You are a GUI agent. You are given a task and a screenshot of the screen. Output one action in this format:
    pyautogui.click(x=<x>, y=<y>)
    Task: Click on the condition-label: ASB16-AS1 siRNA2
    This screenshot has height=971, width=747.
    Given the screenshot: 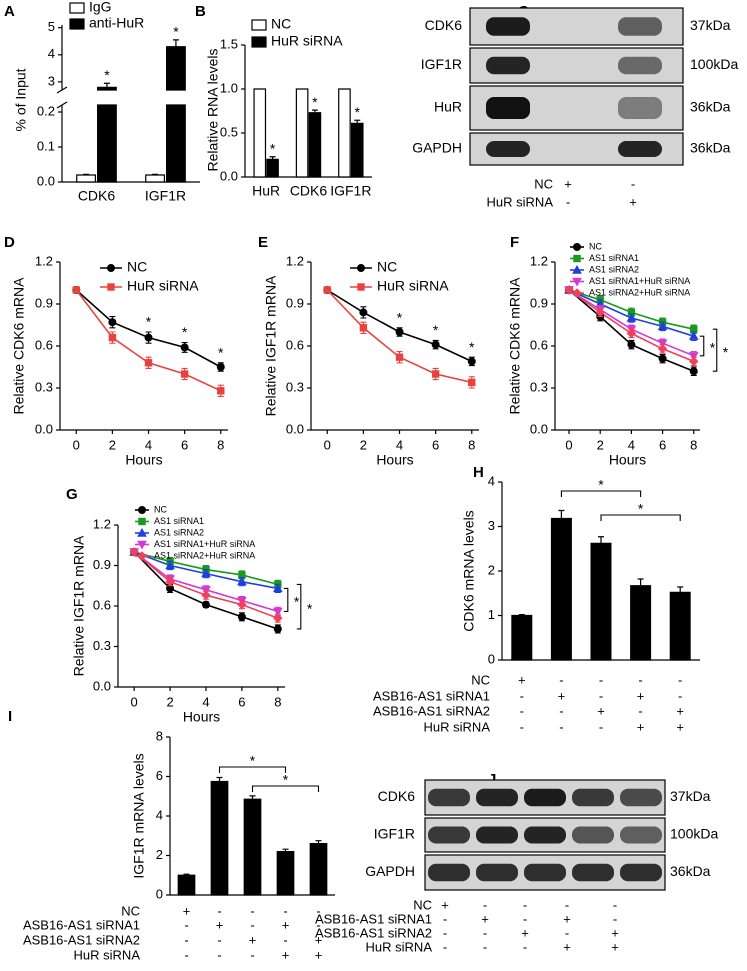 What is the action you would take?
    pyautogui.click(x=431, y=710)
    